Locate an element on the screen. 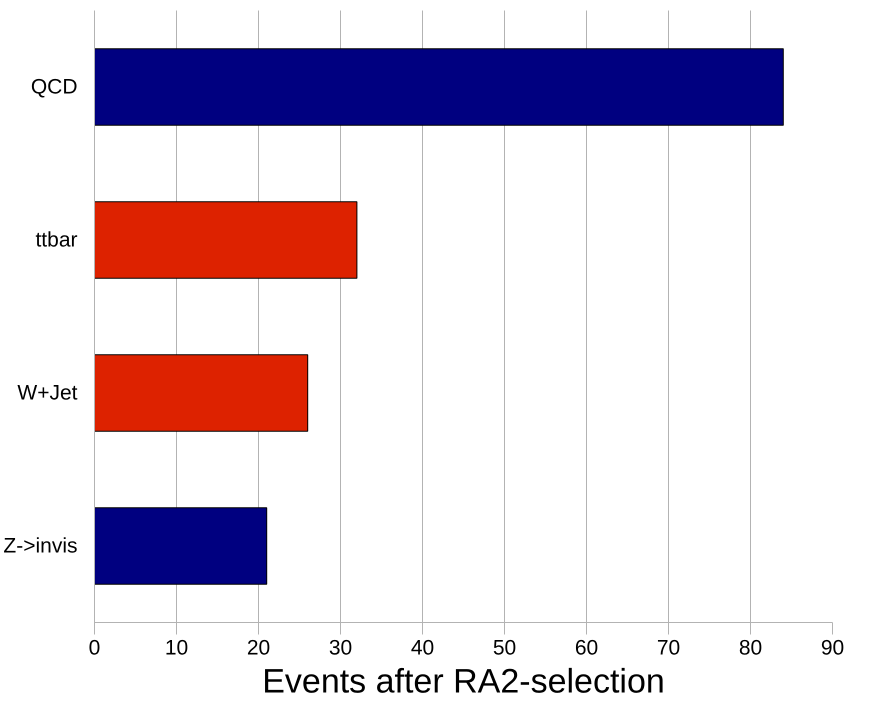 The image size is (872, 703). x-tick-label: 30 is located at coordinates (340, 648).